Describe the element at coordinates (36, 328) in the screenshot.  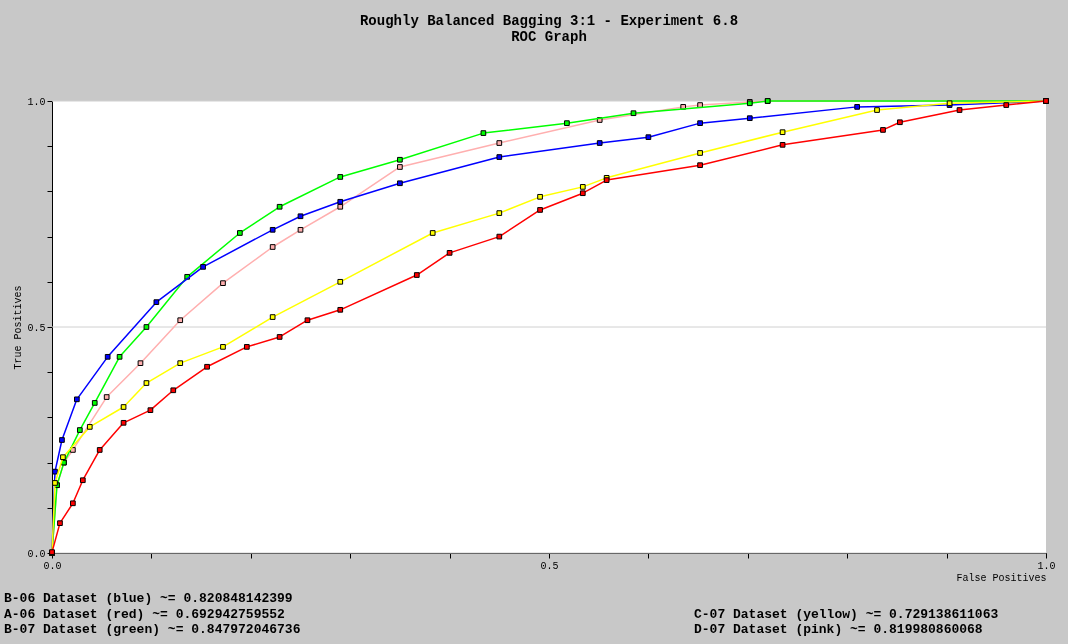
I see `y-tick-label: 0.5` at that location.